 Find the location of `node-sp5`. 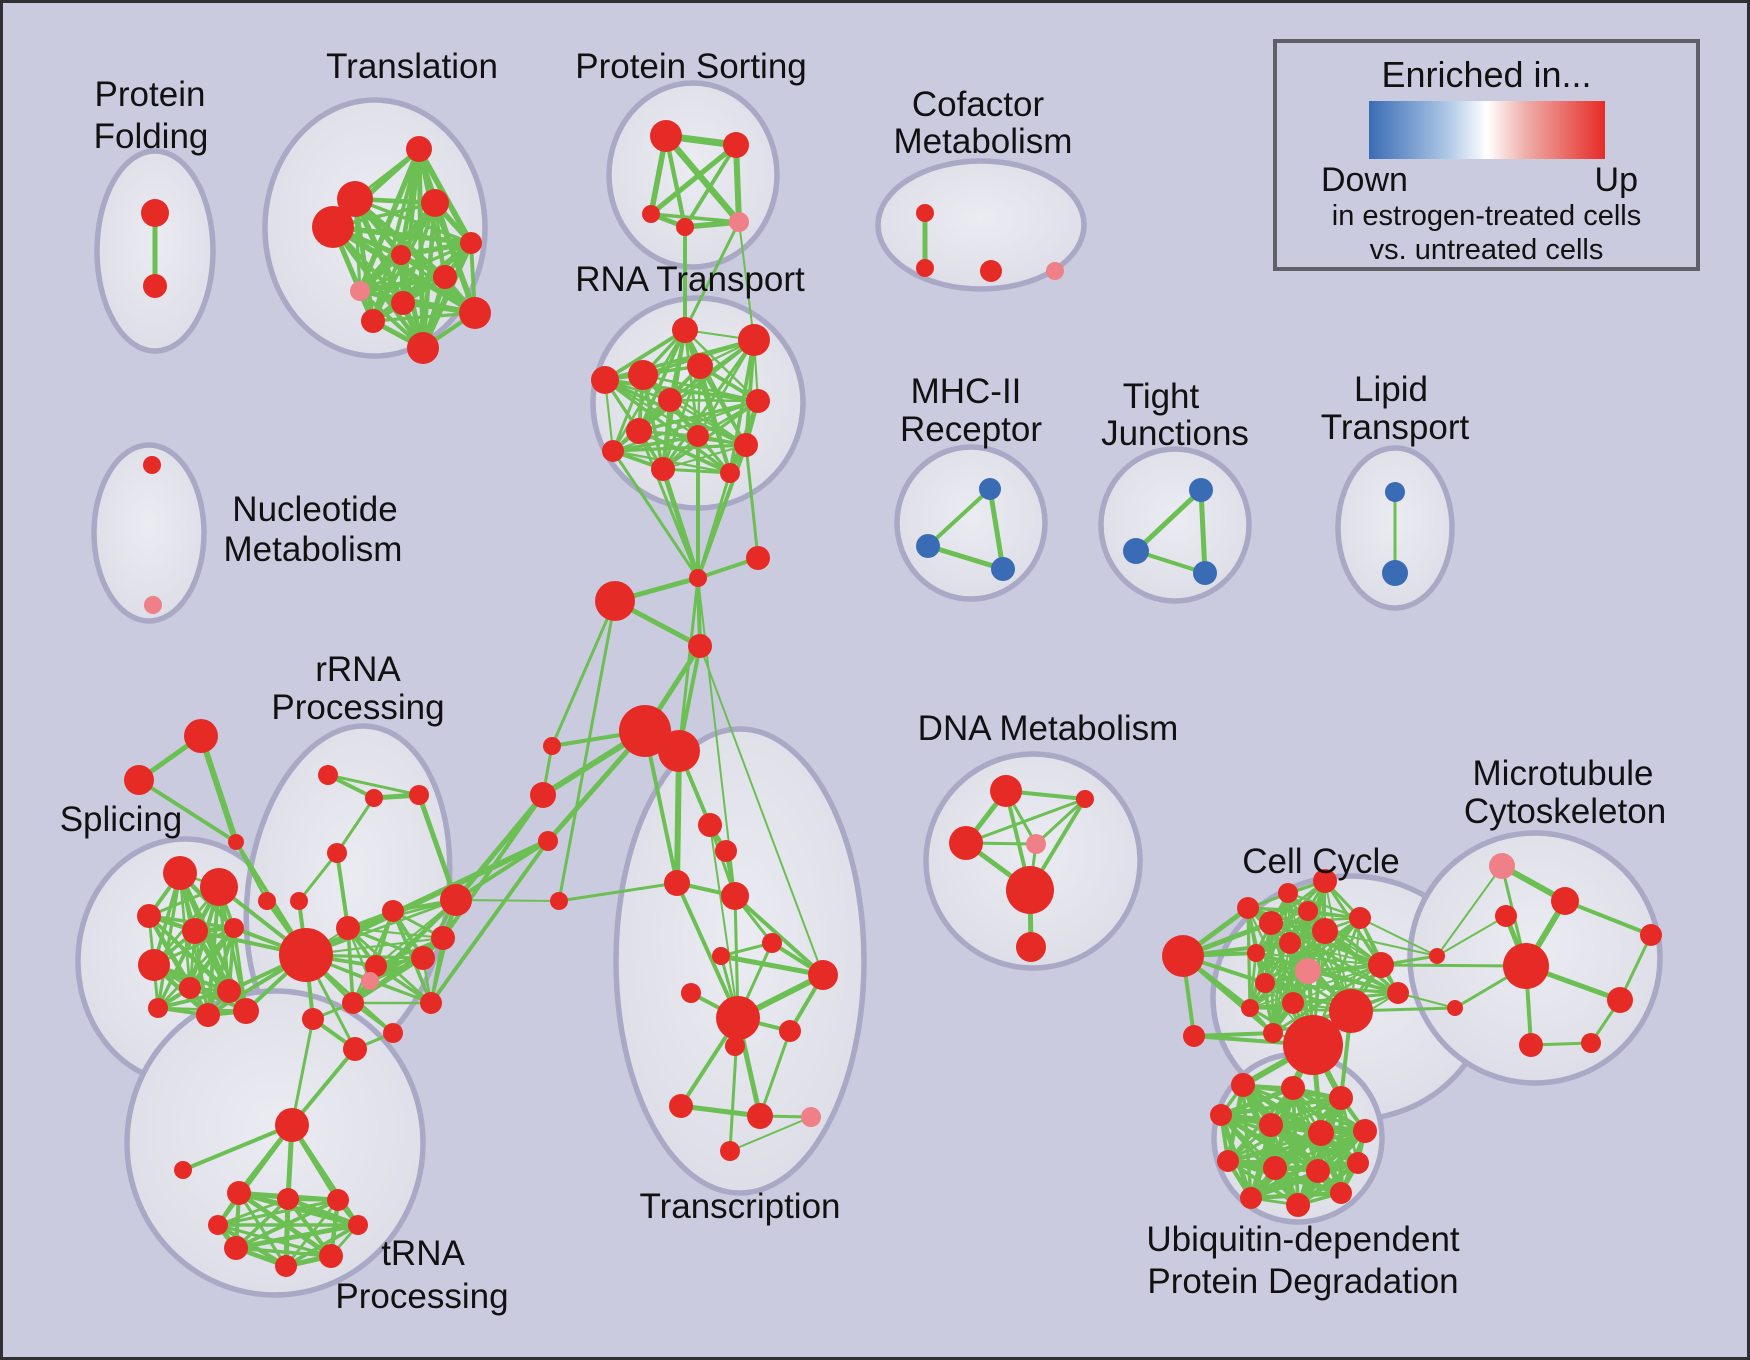

node-sp5 is located at coordinates (234, 928).